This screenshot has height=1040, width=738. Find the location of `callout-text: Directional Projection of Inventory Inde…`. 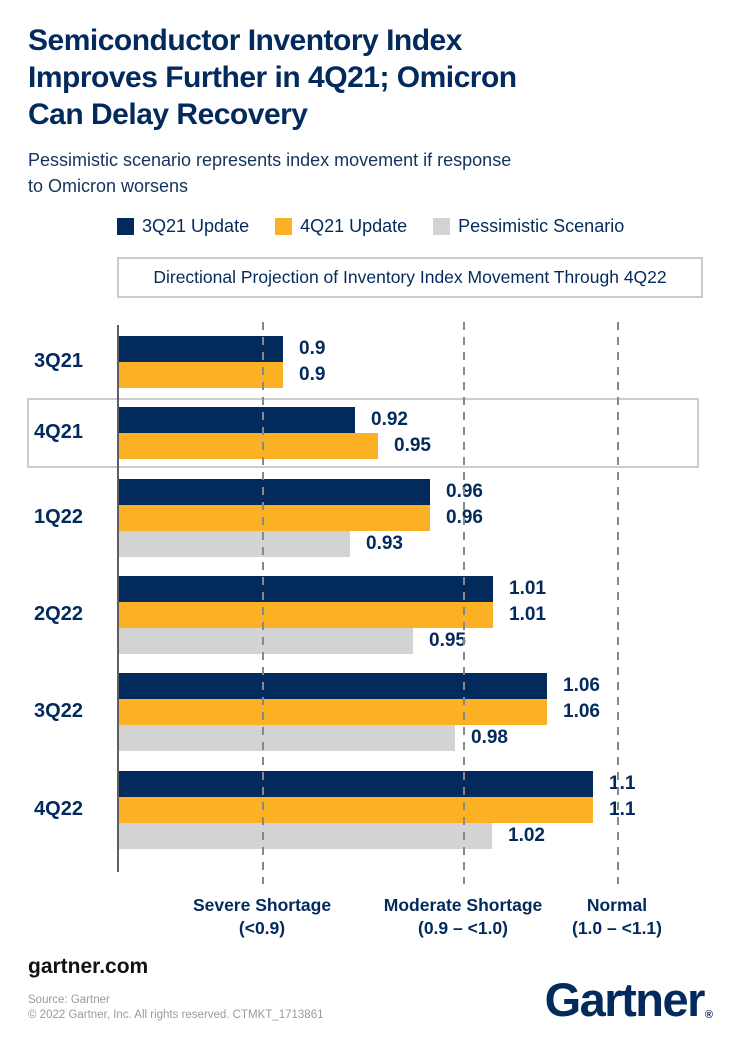

callout-text: Directional Projection of Inventory Inde… is located at coordinates (410, 277).